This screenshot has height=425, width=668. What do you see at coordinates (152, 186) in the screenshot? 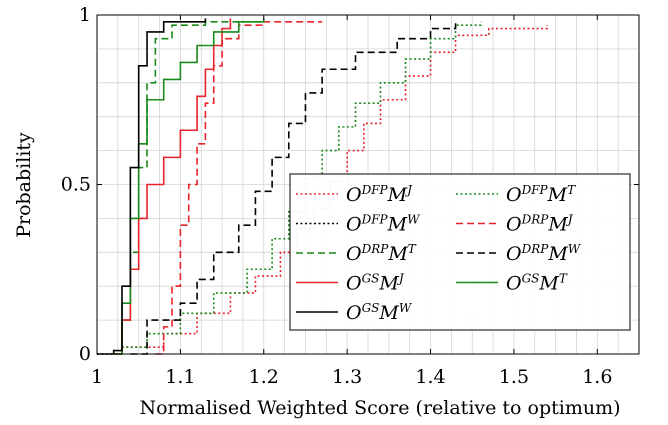
I see `series-line` at bounding box center [152, 186].